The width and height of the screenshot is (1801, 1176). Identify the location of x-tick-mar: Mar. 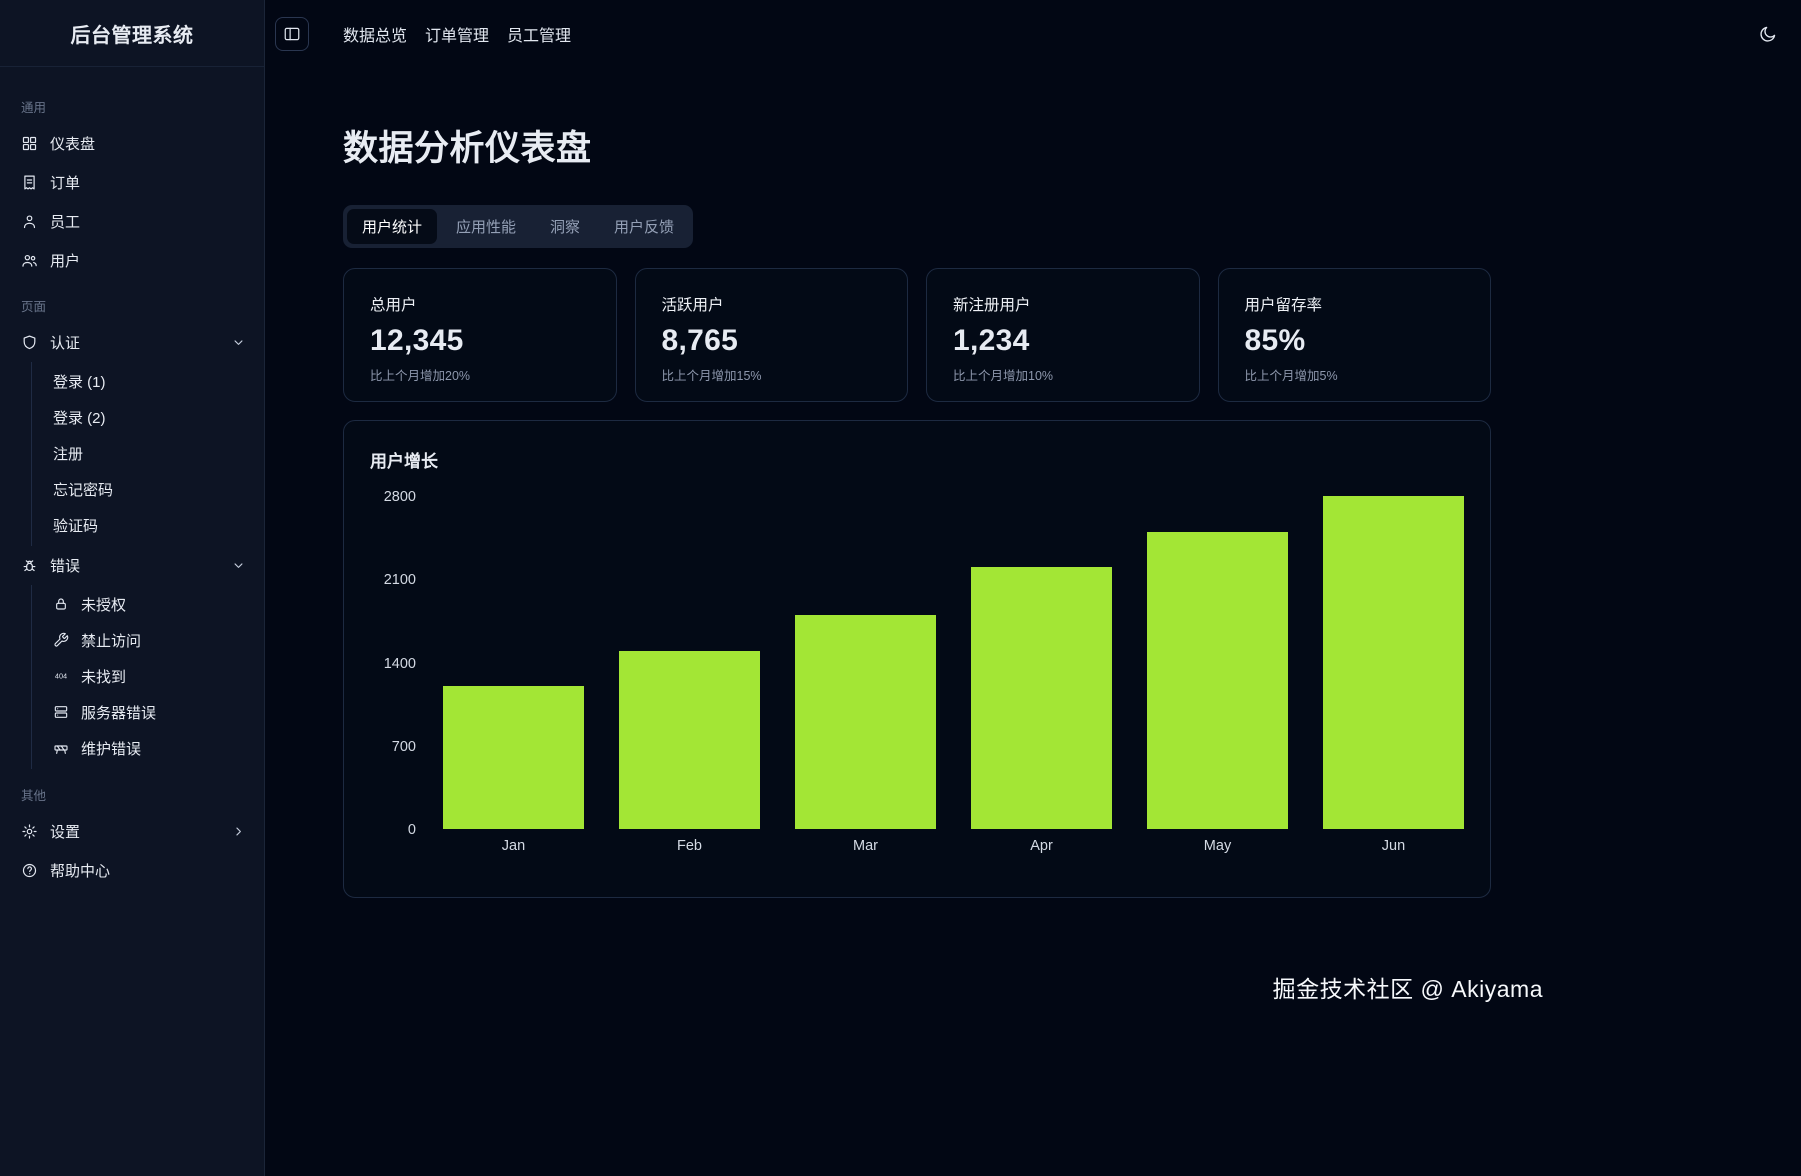
(865, 846).